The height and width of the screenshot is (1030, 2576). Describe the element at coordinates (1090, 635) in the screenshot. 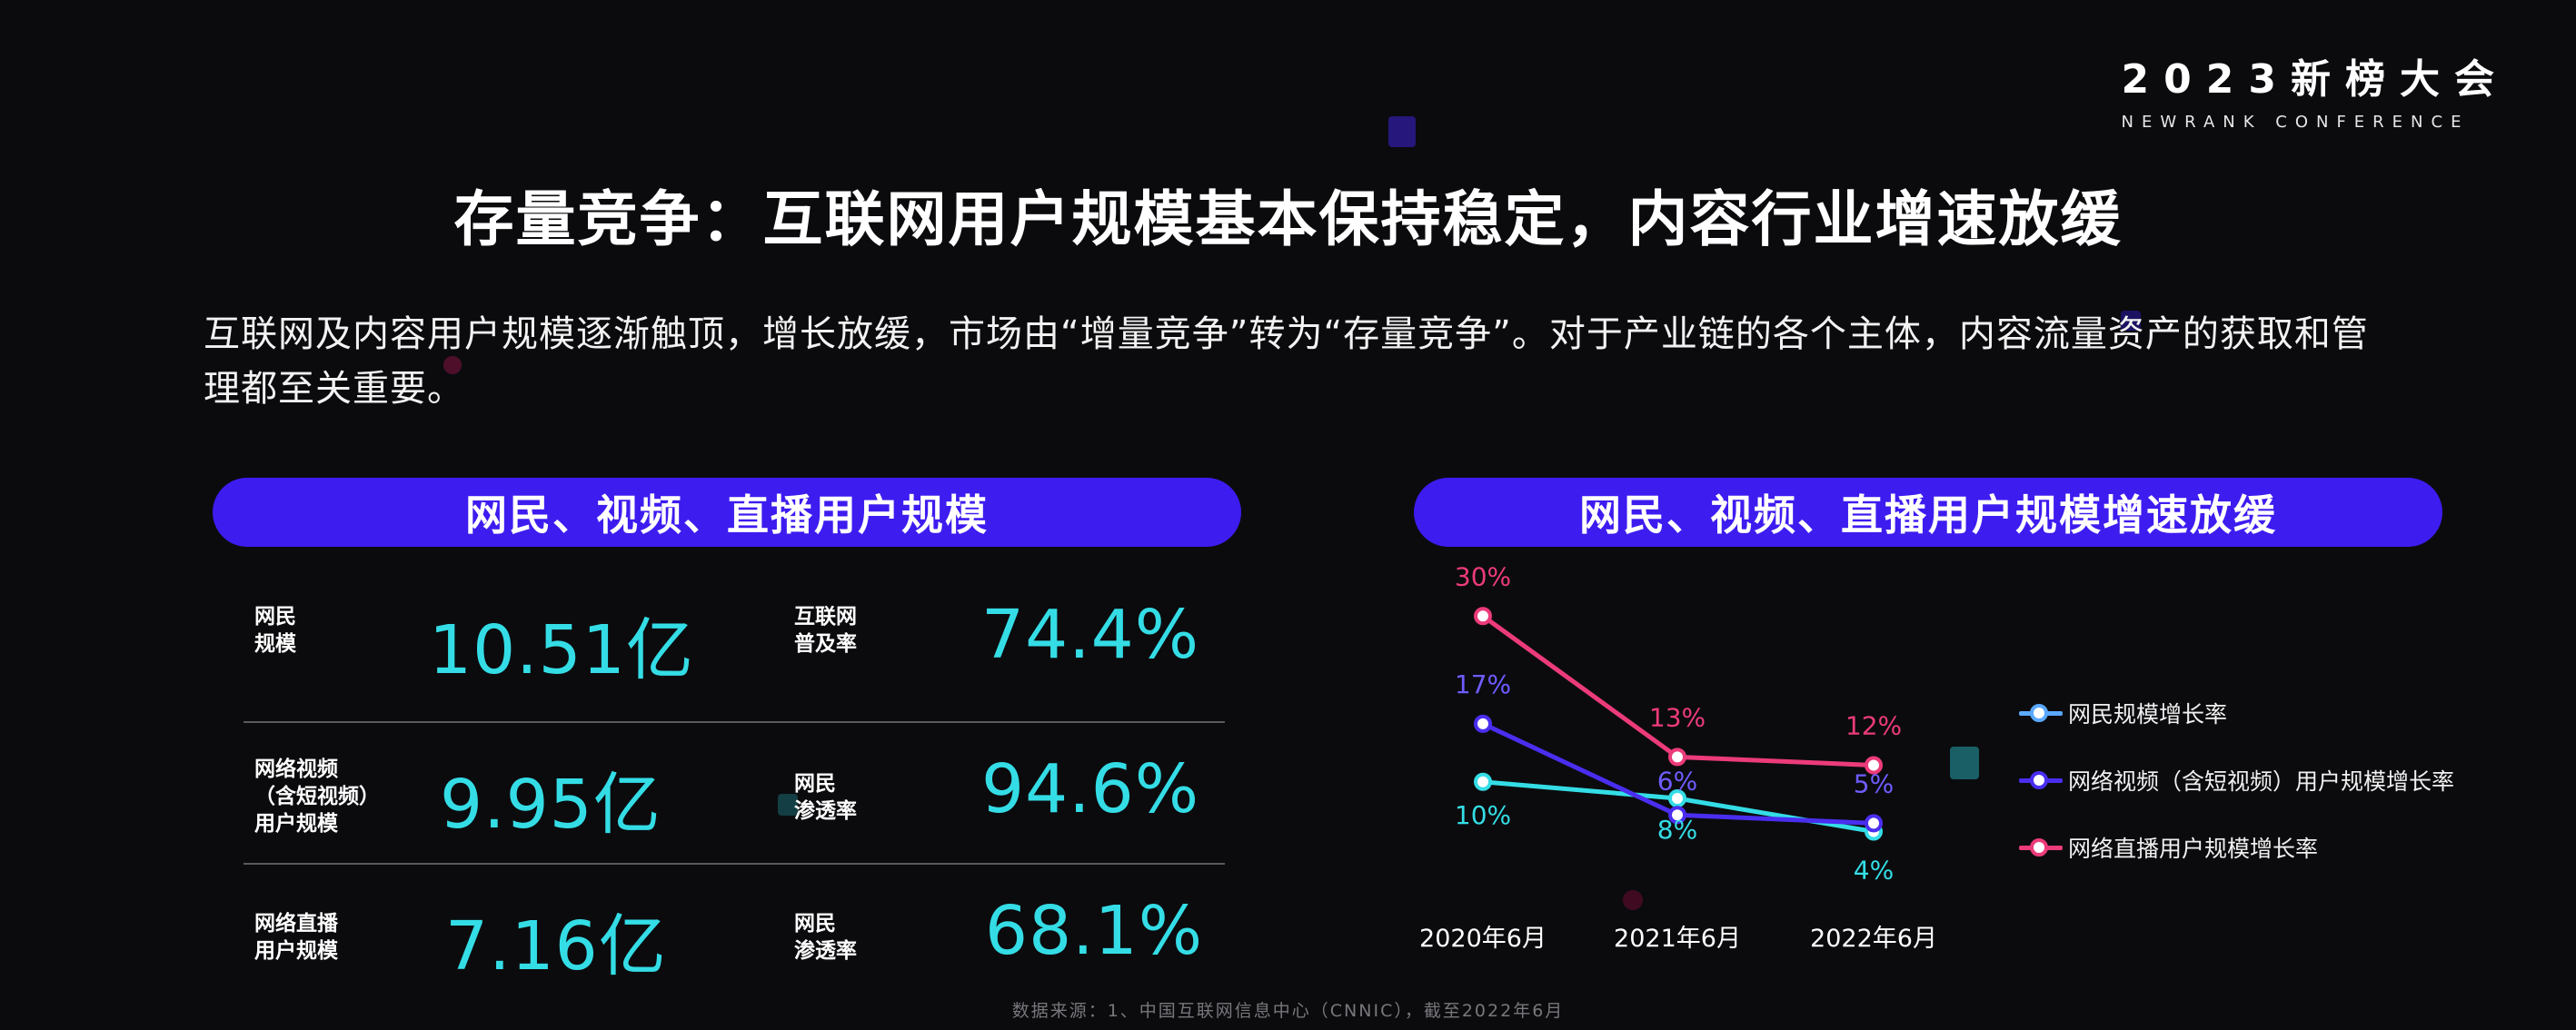

I see `stat-value: 74.4%` at that location.